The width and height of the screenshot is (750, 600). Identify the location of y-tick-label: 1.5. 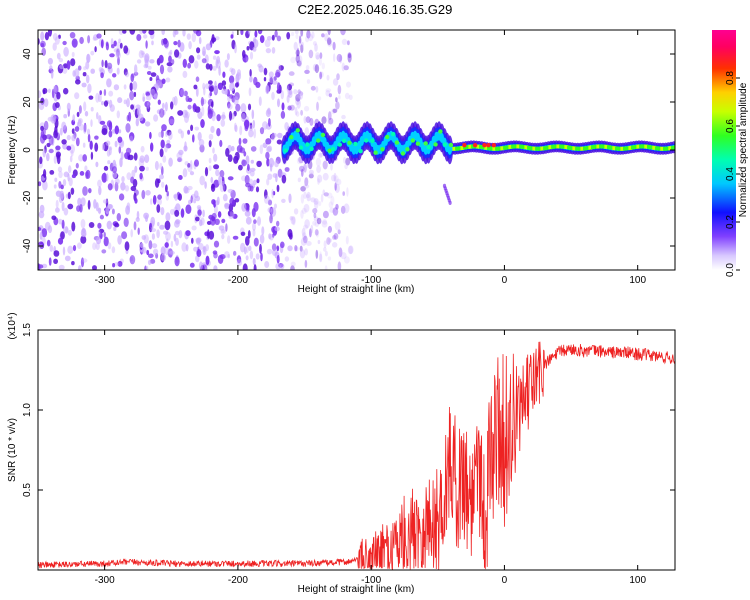
(27, 330).